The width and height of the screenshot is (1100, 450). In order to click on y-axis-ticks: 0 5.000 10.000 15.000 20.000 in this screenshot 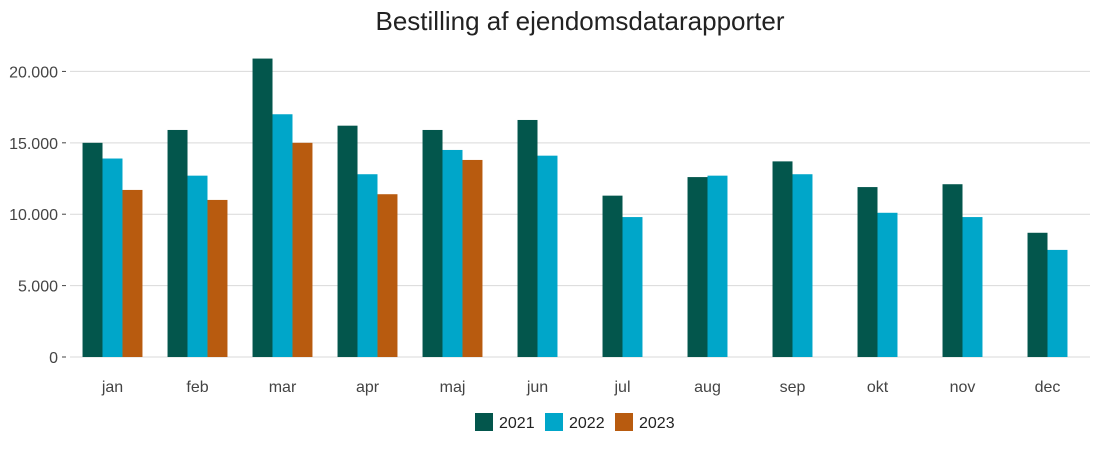, I will do `click(37, 215)`.